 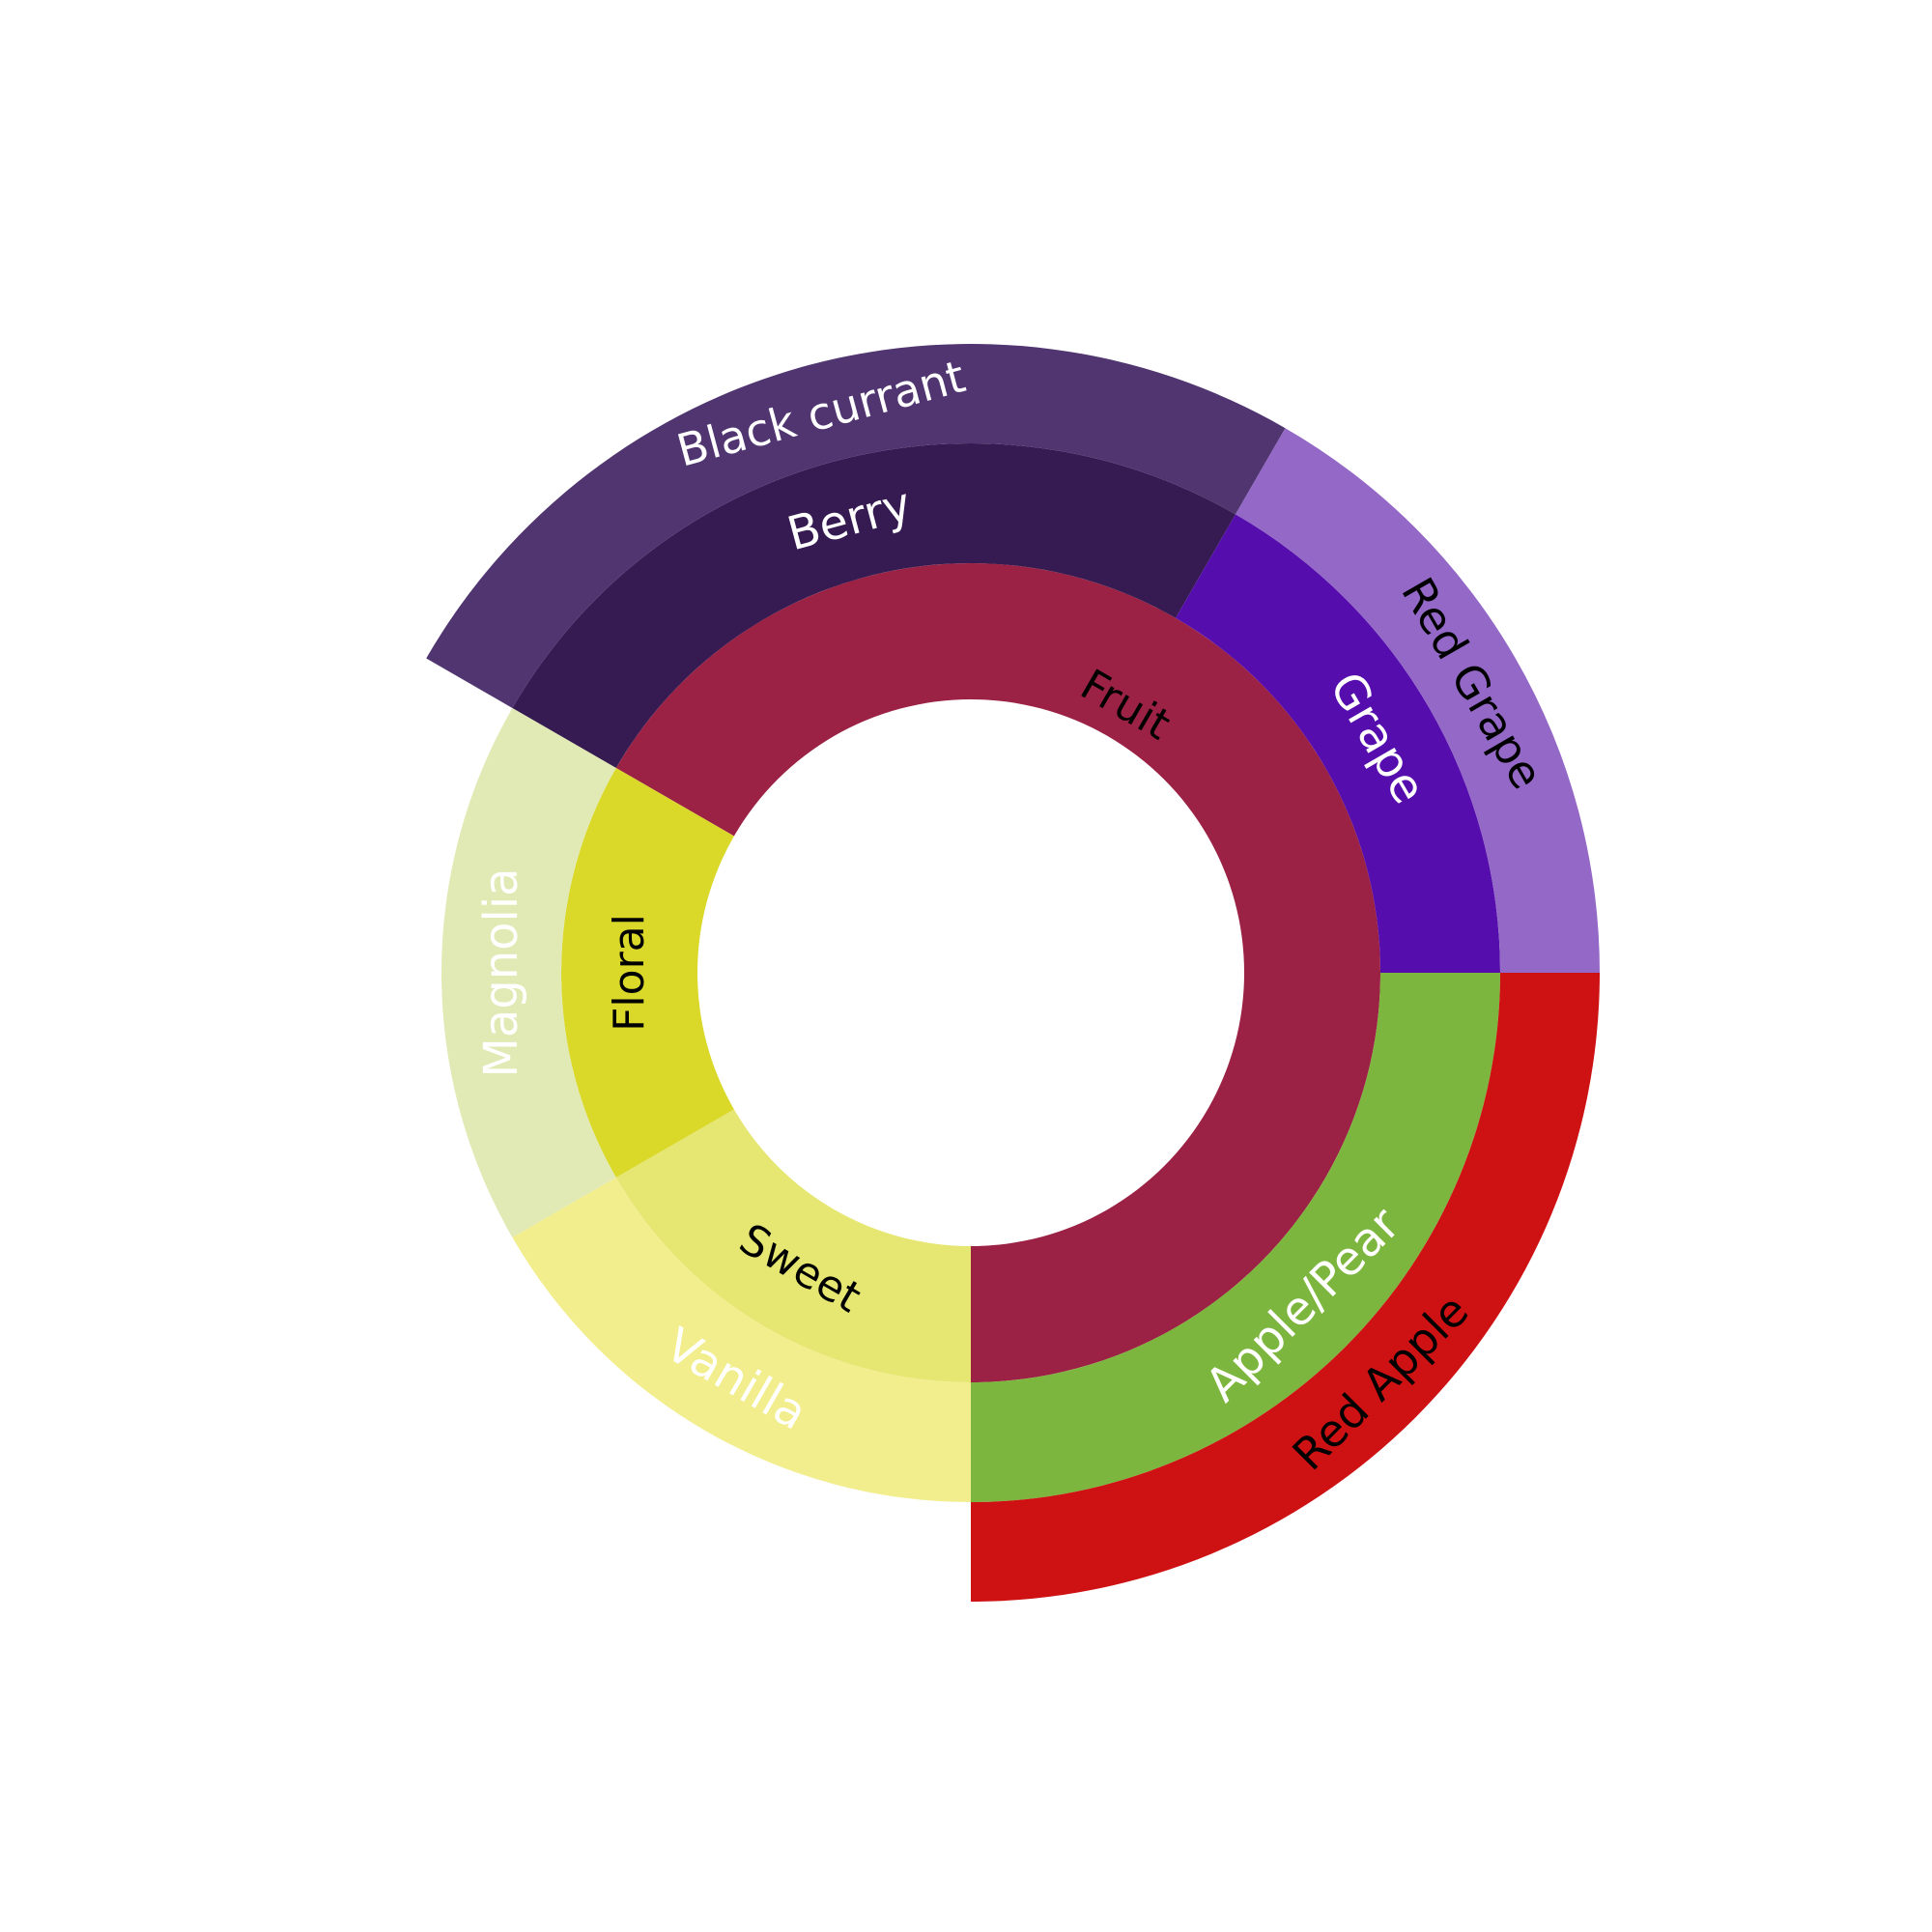 I want to click on label-floral: Floral, so click(x=629, y=973).